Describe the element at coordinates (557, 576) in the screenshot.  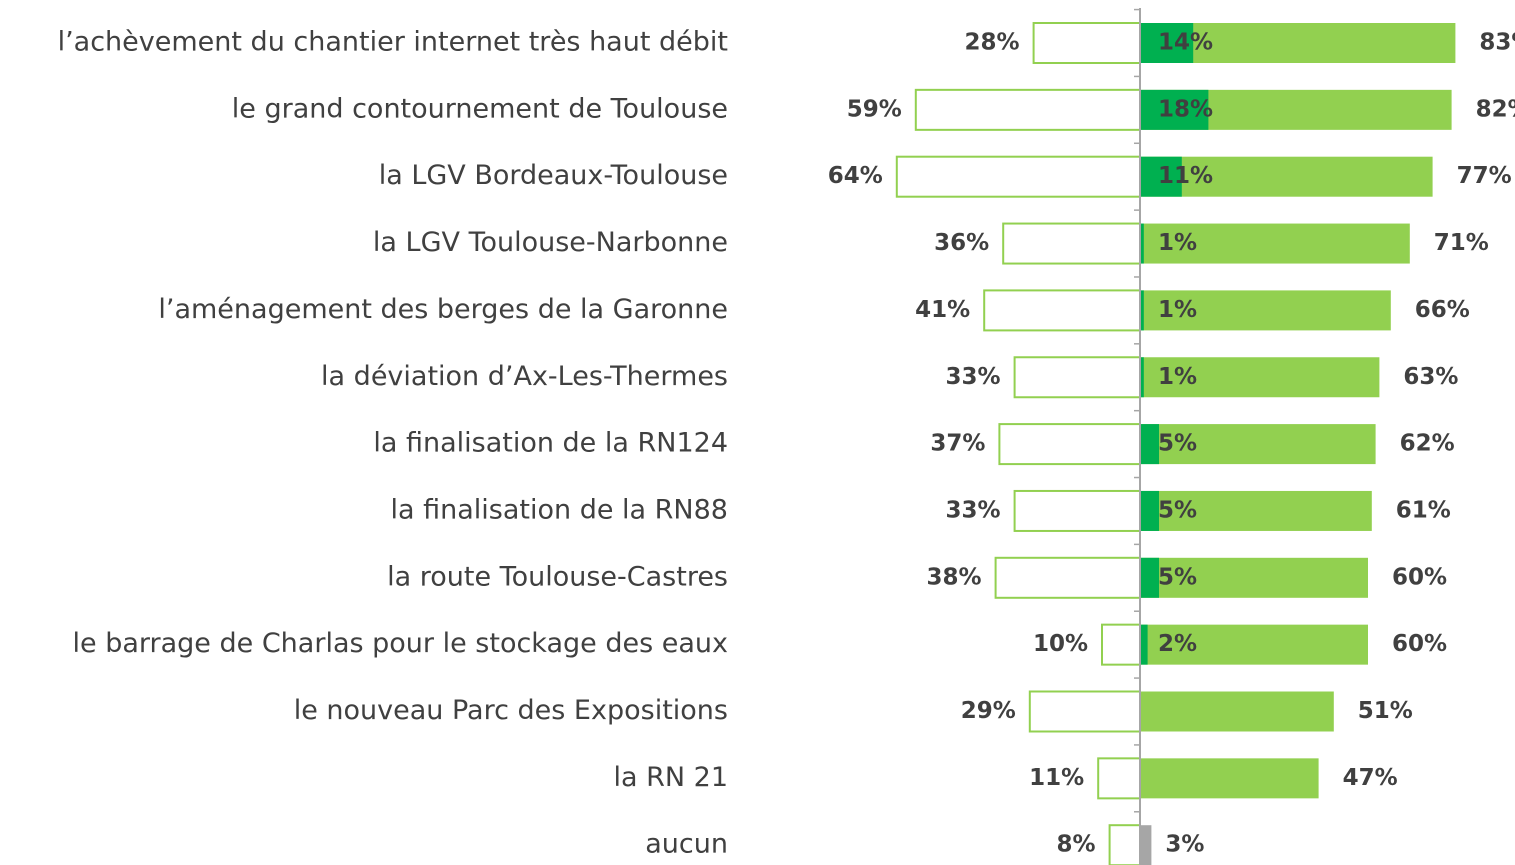
I see `category-label: la route Toulouse-Castres` at that location.